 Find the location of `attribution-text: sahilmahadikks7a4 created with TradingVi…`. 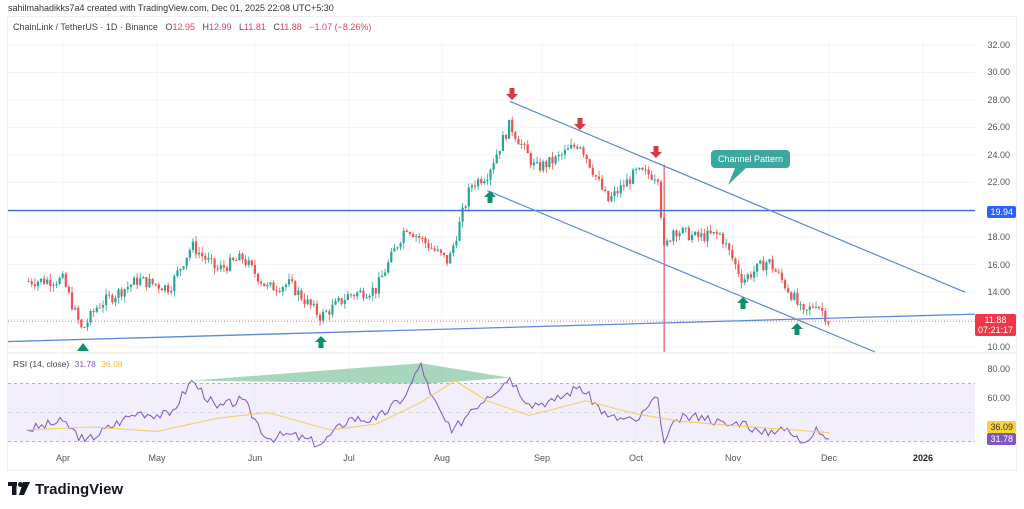

attribution-text: sahilmahadikks7a4 created with TradingVi… is located at coordinates (171, 8).